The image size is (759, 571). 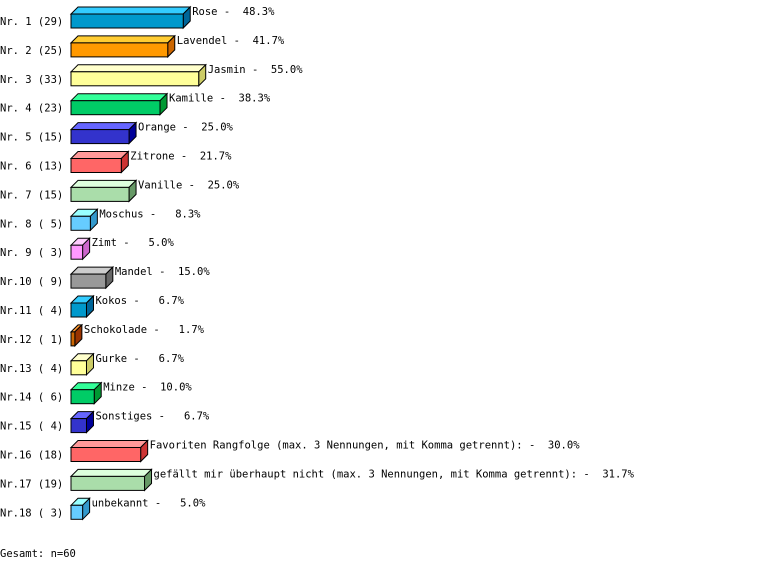 What do you see at coordinates (186, 128) in the screenshot?
I see `value-label: Orange - 25.0%` at bounding box center [186, 128].